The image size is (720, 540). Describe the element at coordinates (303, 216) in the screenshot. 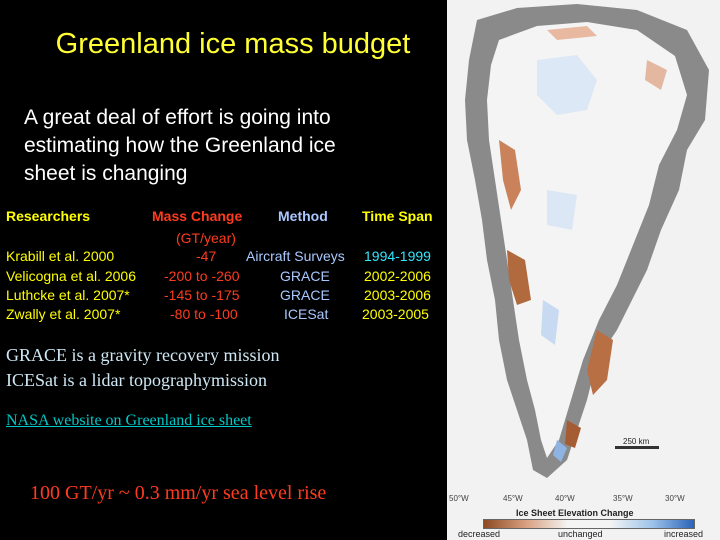

I see `header-method: Method` at that location.